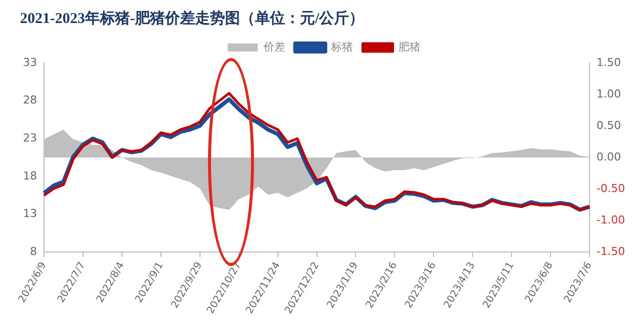 The height and width of the screenshot is (327, 640). I want to click on y-tick-label: 8, so click(33, 251).